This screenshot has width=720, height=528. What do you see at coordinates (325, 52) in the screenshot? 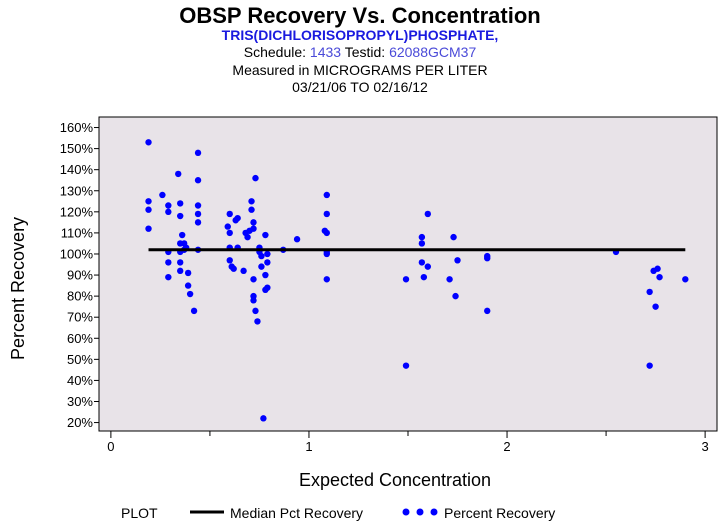
I see `schedule-value: 1433` at bounding box center [325, 52].